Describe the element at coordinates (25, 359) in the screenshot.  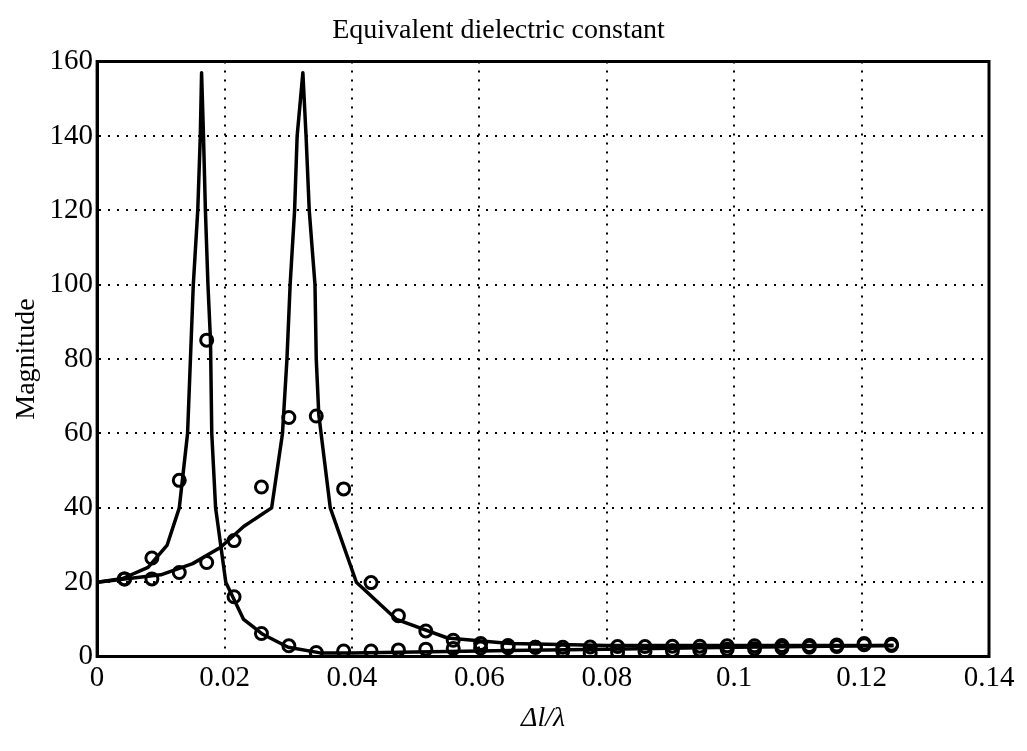
I see `y-axis-title: Magnitude` at that location.